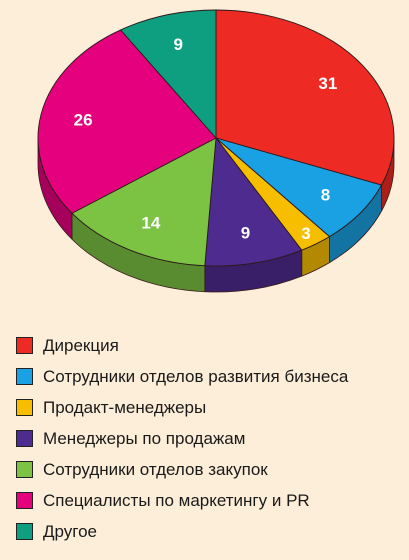 The height and width of the screenshot is (560, 409). Describe the element at coordinates (70, 531) in the screenshot. I see `legend-label: Другое` at that location.